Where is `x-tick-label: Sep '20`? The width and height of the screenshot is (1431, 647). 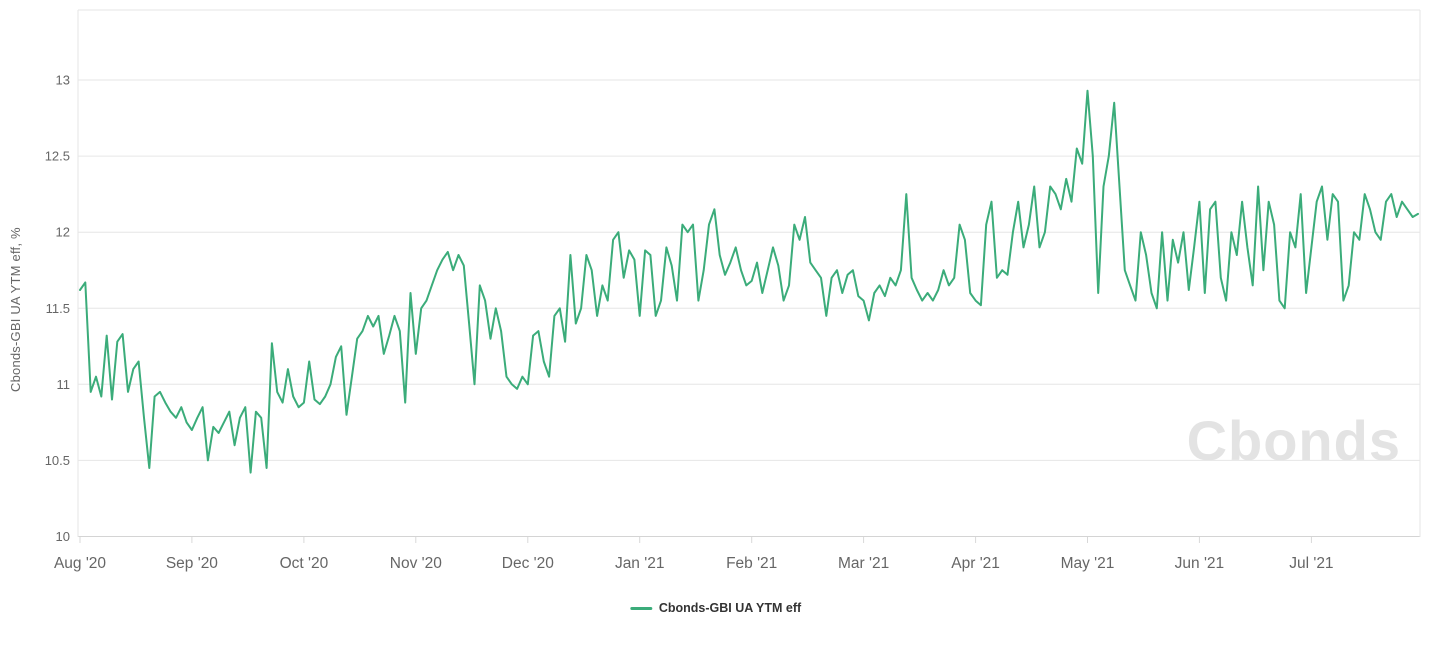 x-tick-label: Sep '20 is located at coordinates (192, 563).